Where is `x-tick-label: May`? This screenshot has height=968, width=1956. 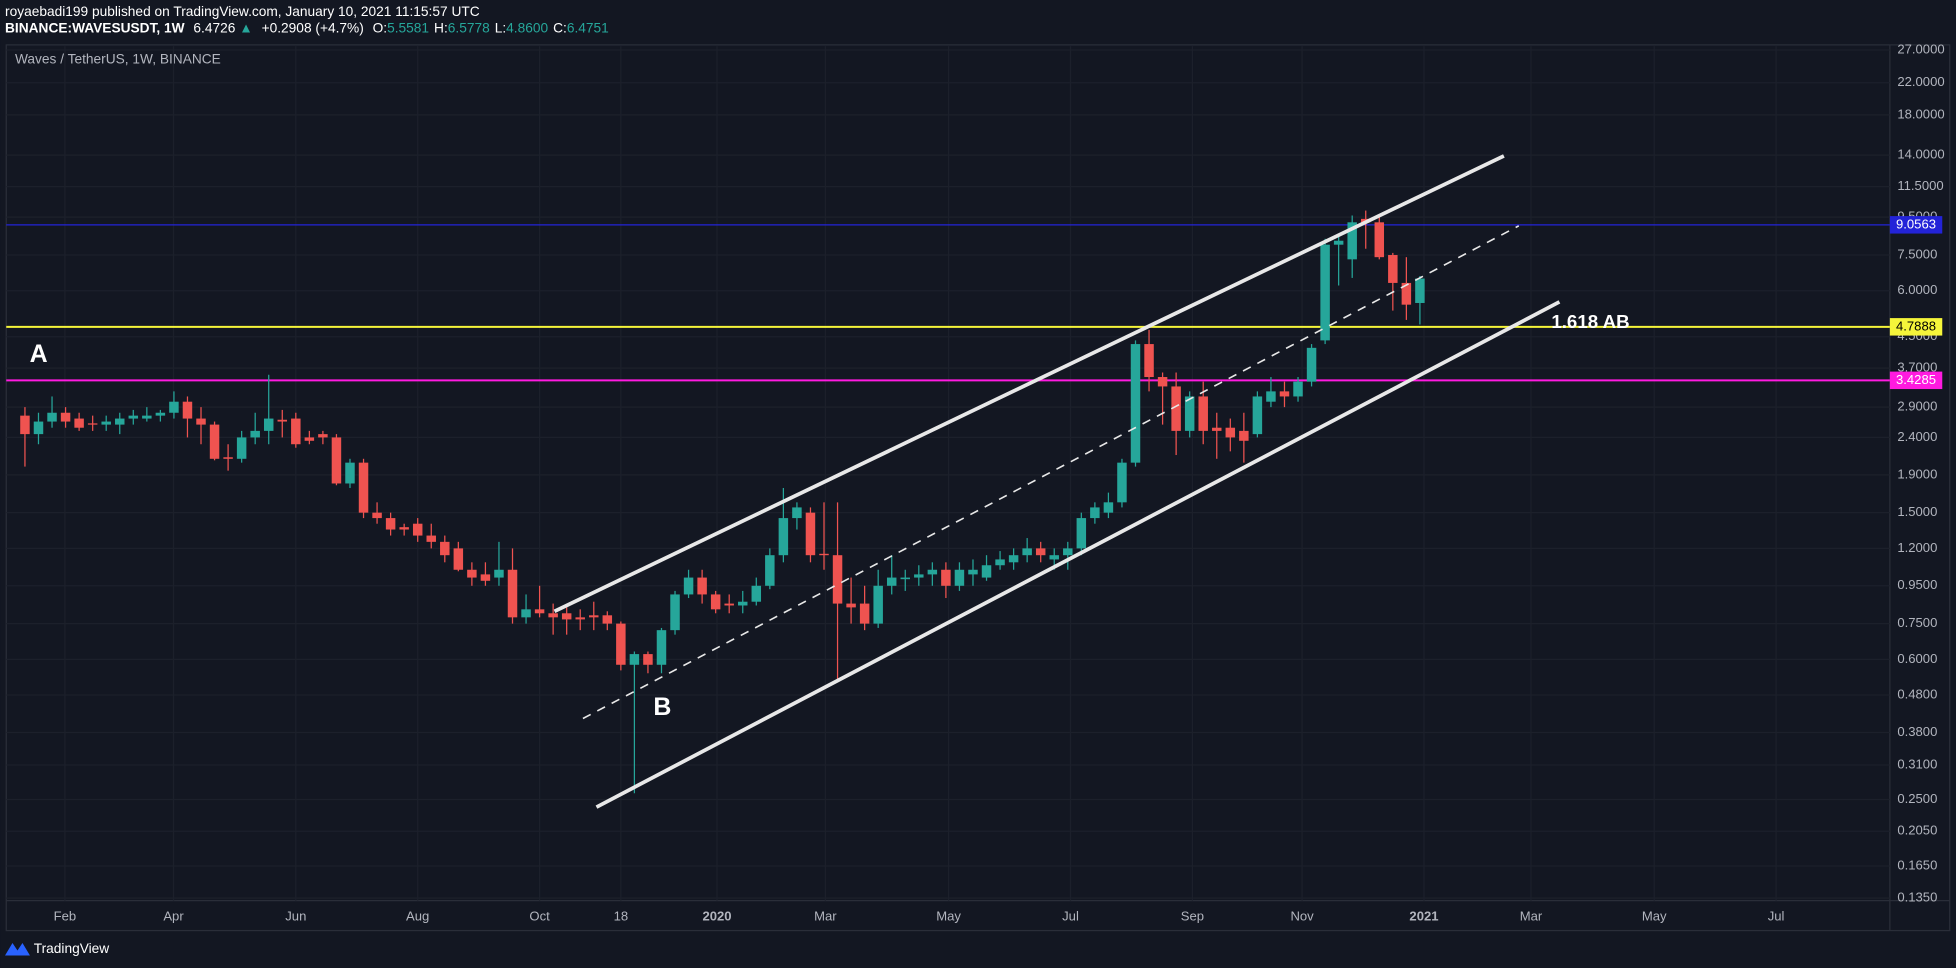
x-tick-label: May is located at coordinates (1654, 915).